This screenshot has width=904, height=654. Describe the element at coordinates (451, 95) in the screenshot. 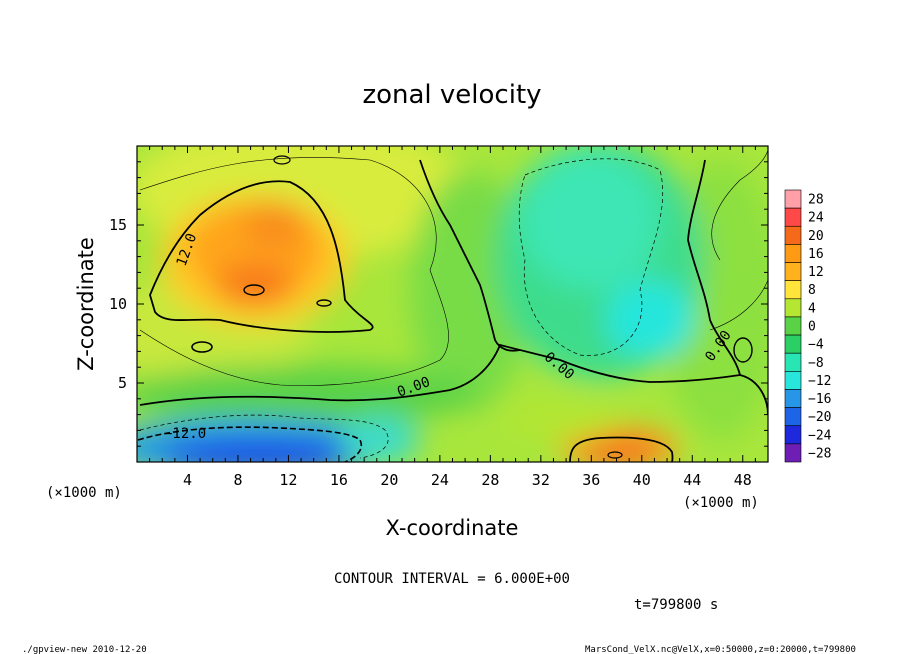

I see `chart-title: zonal velocity` at that location.